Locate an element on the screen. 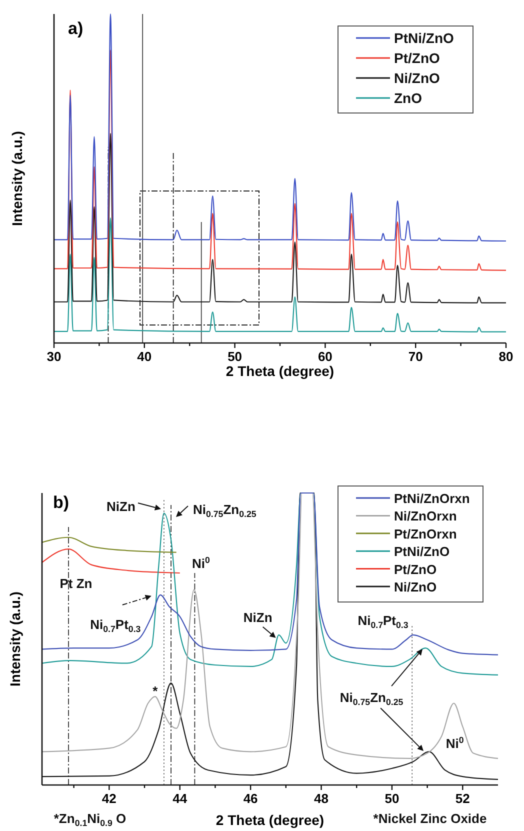  x-tick-label: 42 is located at coordinates (109, 798).